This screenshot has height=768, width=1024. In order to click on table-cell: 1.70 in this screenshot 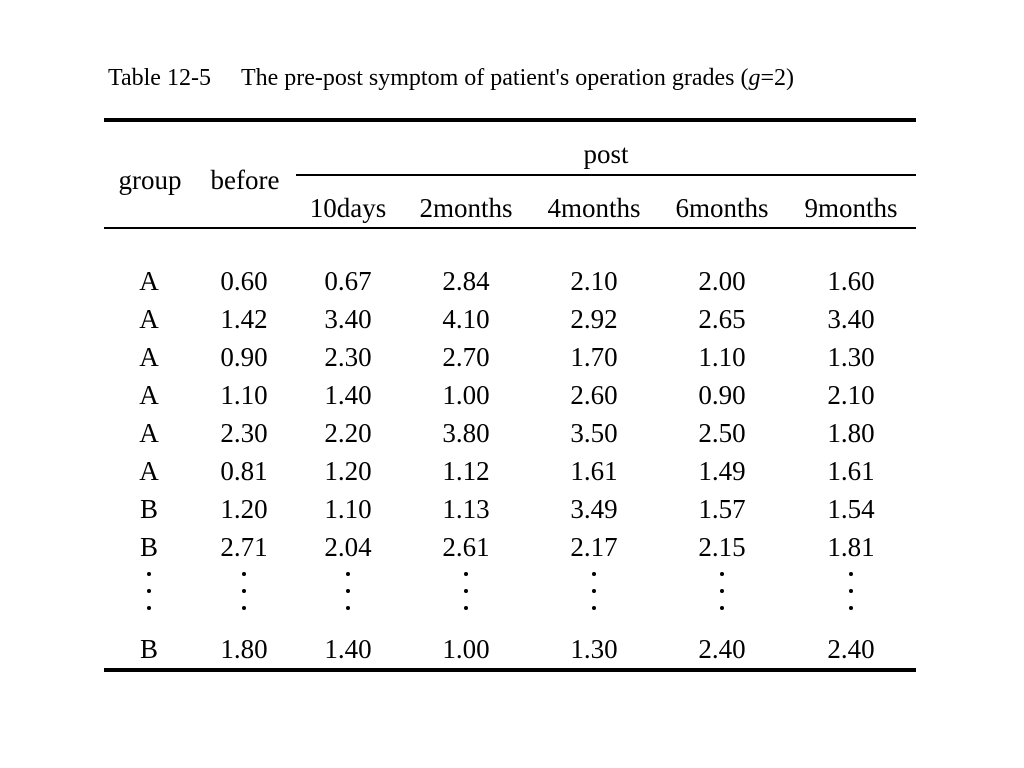, I will do `click(594, 357)`.